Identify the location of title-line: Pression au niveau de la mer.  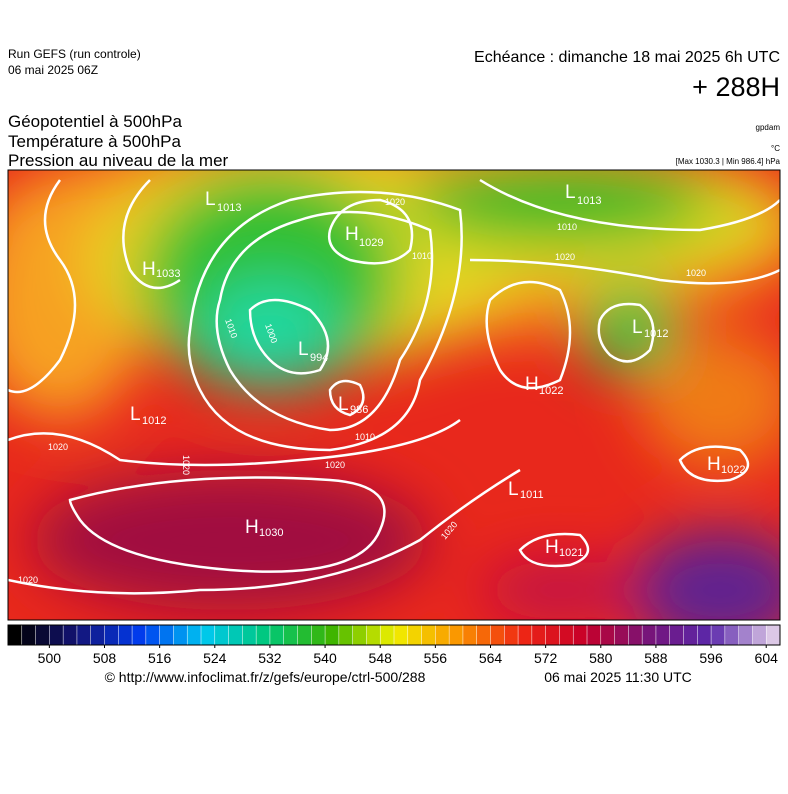
(118, 160).